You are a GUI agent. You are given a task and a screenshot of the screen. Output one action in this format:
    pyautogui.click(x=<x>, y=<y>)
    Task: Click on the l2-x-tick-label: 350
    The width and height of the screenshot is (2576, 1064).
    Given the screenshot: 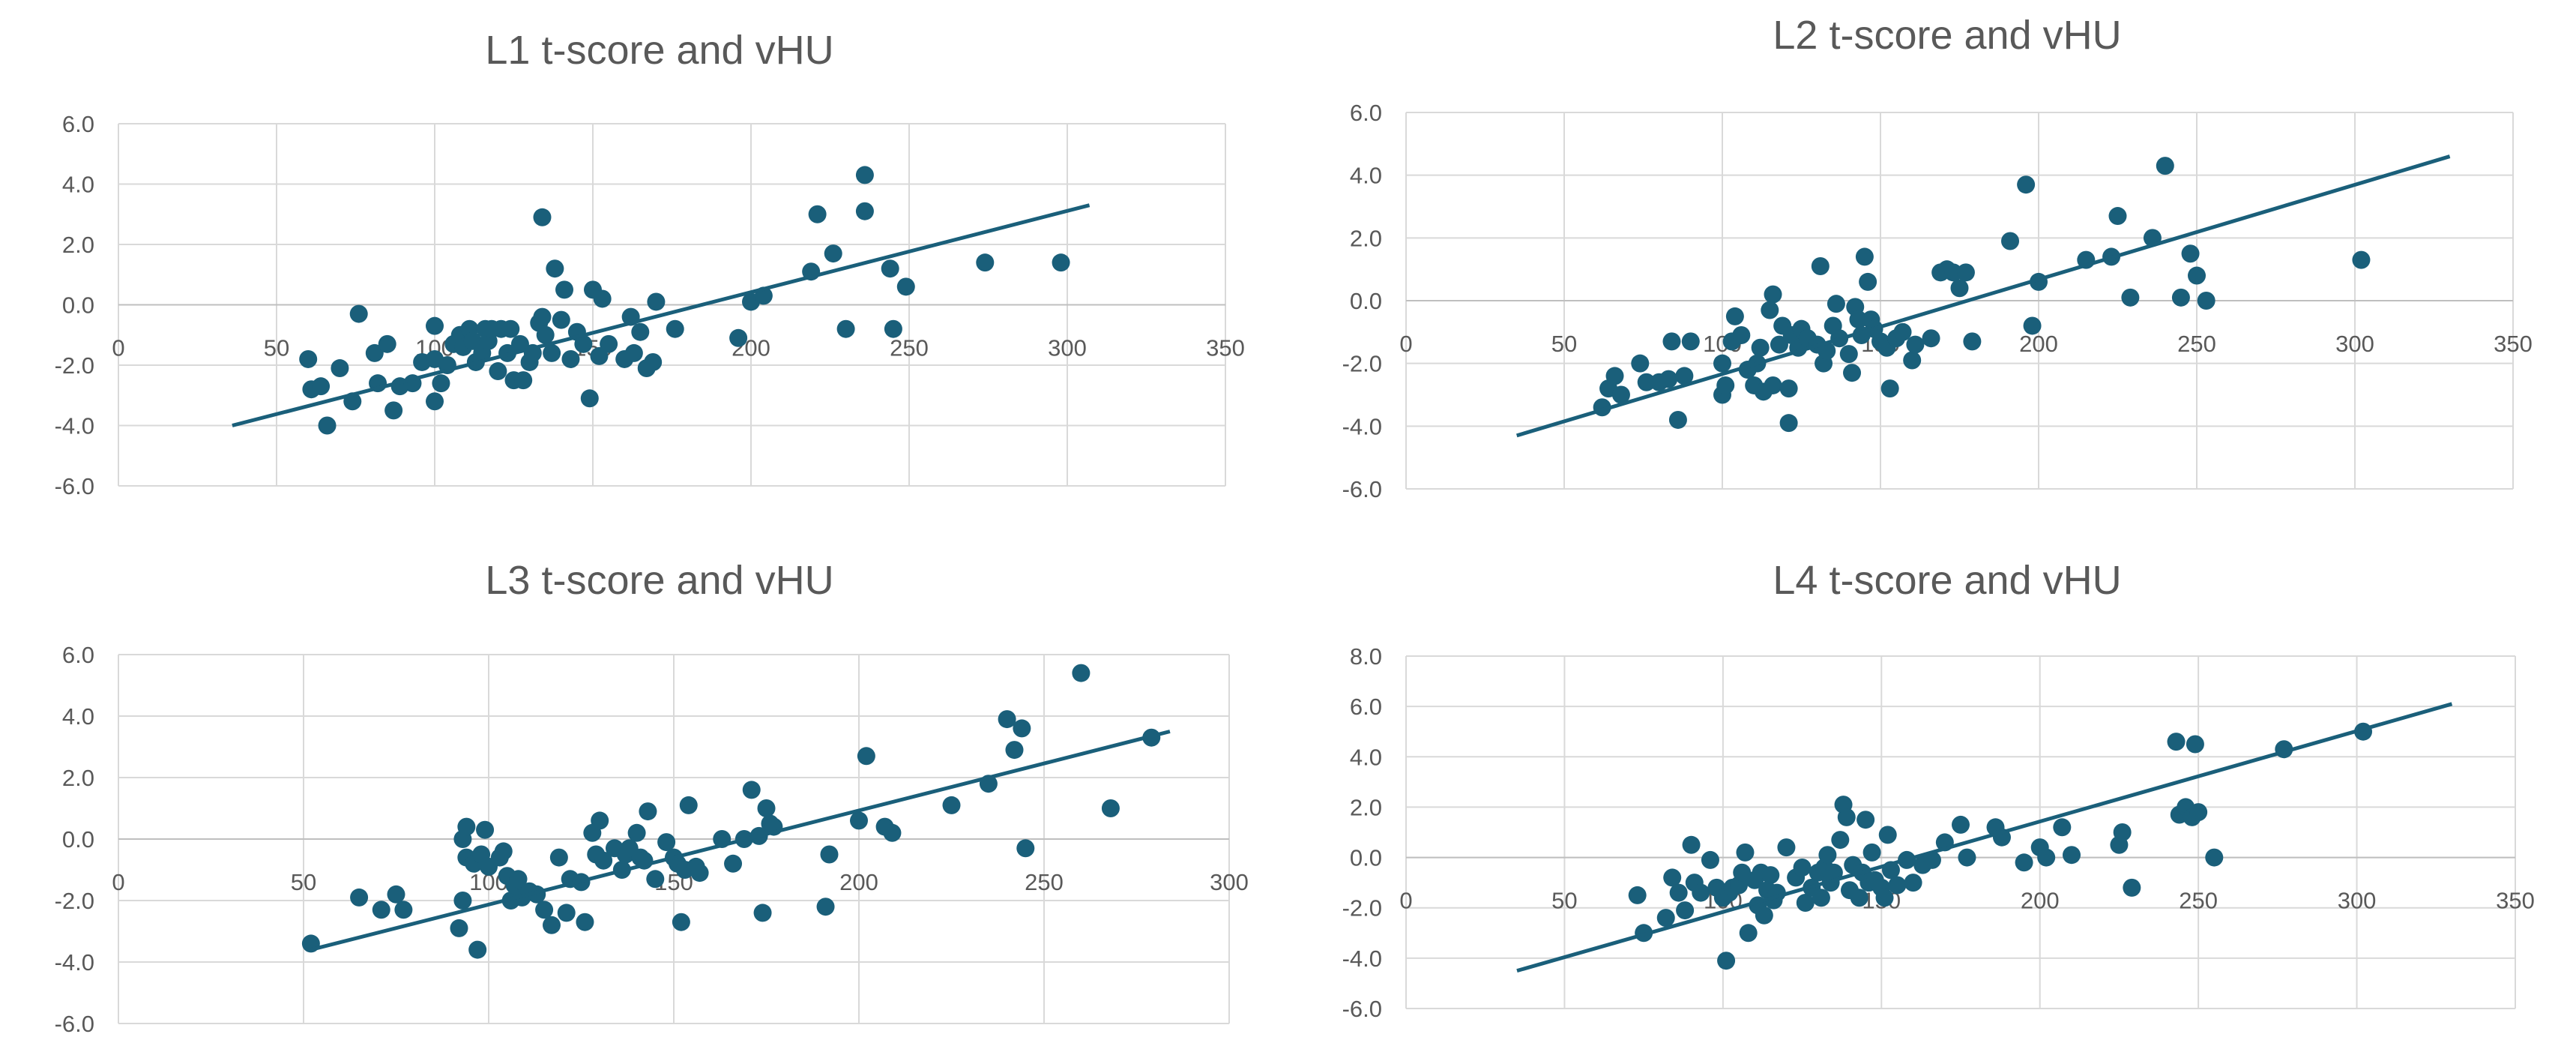 What is the action you would take?
    pyautogui.click(x=2514, y=344)
    